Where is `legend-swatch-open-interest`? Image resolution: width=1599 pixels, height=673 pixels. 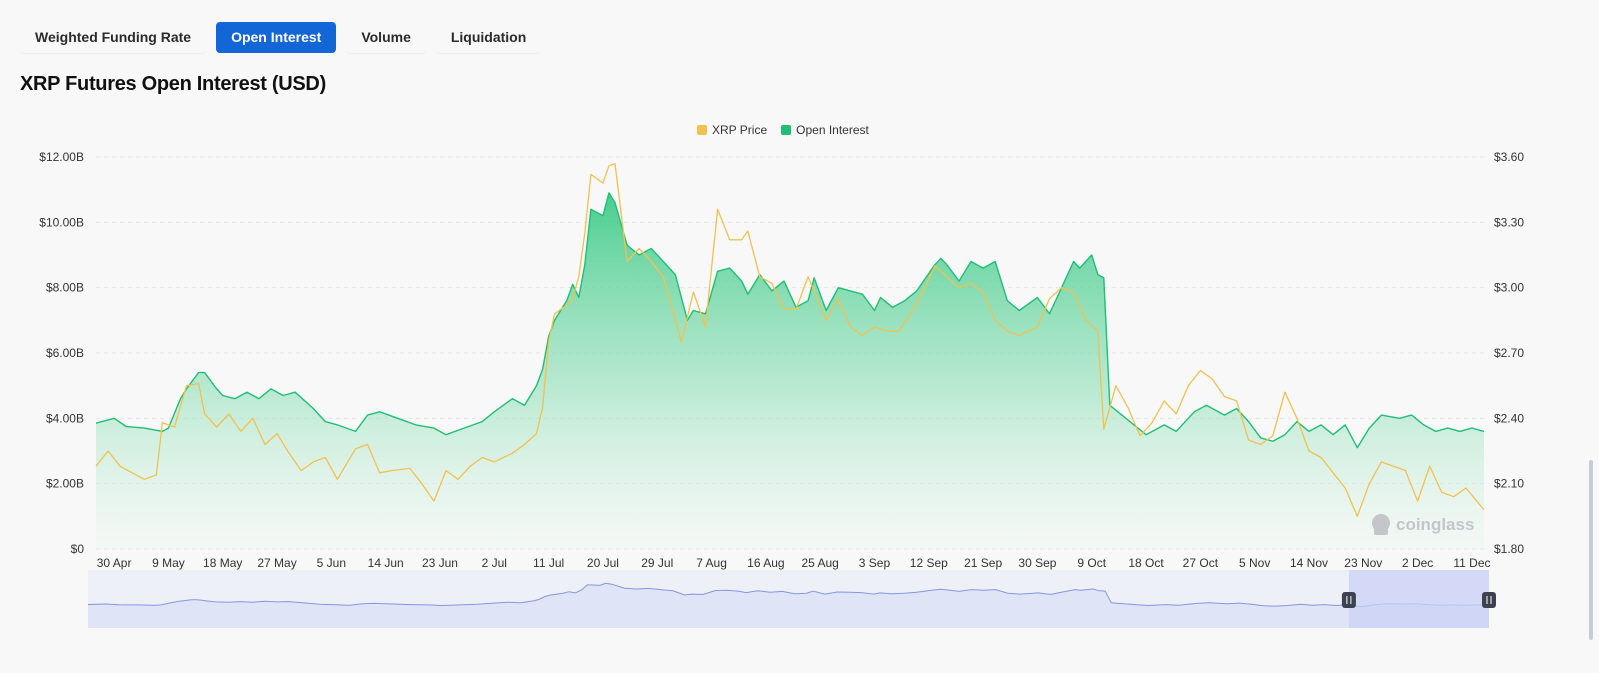 legend-swatch-open-interest is located at coordinates (786, 130).